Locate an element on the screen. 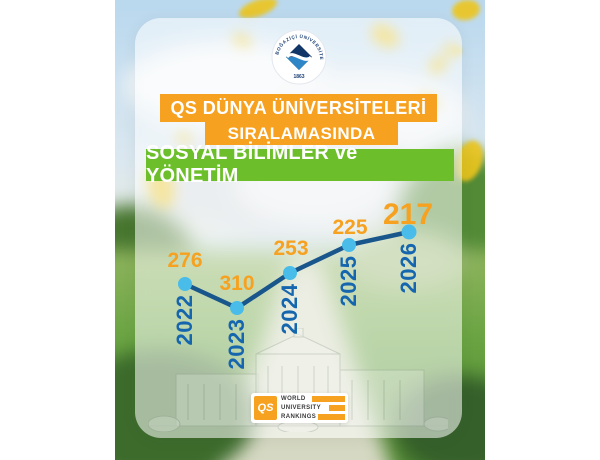 This screenshot has width=600, height=460. university-logo: BOĞAZİÇİ ÜNİVERSİTESİ 1863 is located at coordinates (299, 57).